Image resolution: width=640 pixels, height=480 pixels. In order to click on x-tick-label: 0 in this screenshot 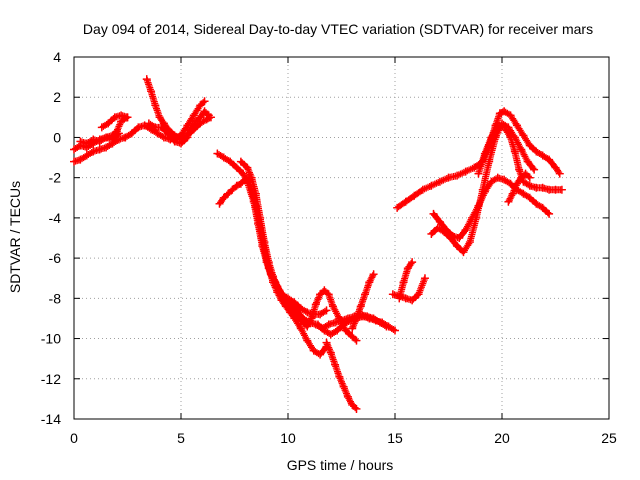, I will do `click(74, 438)`.